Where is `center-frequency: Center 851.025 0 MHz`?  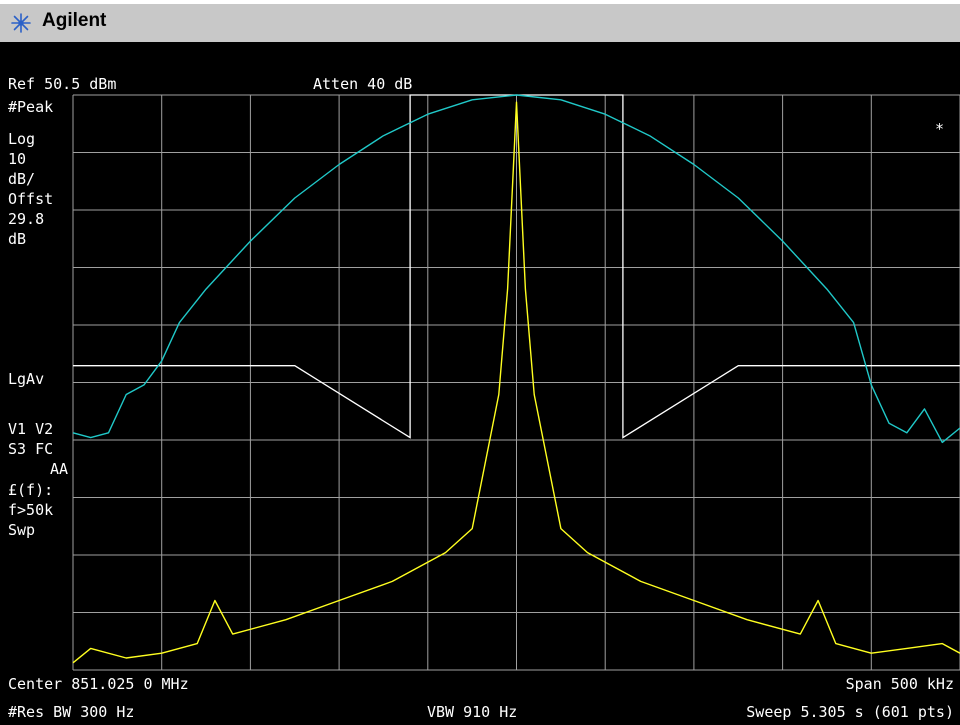
center-frequency: Center 851.025 0 MHz is located at coordinates (98, 684).